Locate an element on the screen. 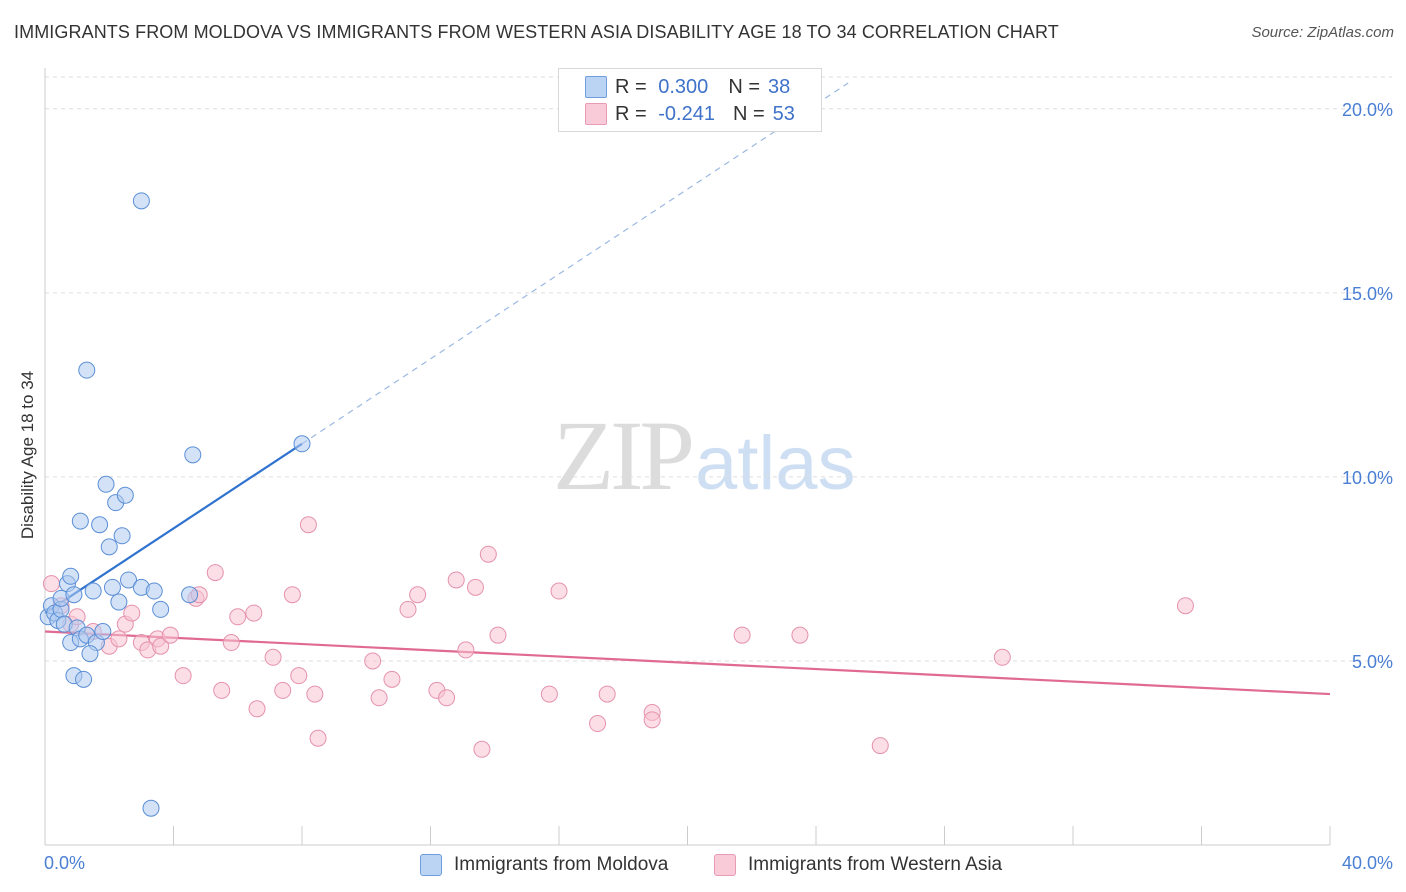  y-tick-label: 20.0% is located at coordinates (1367, 110).